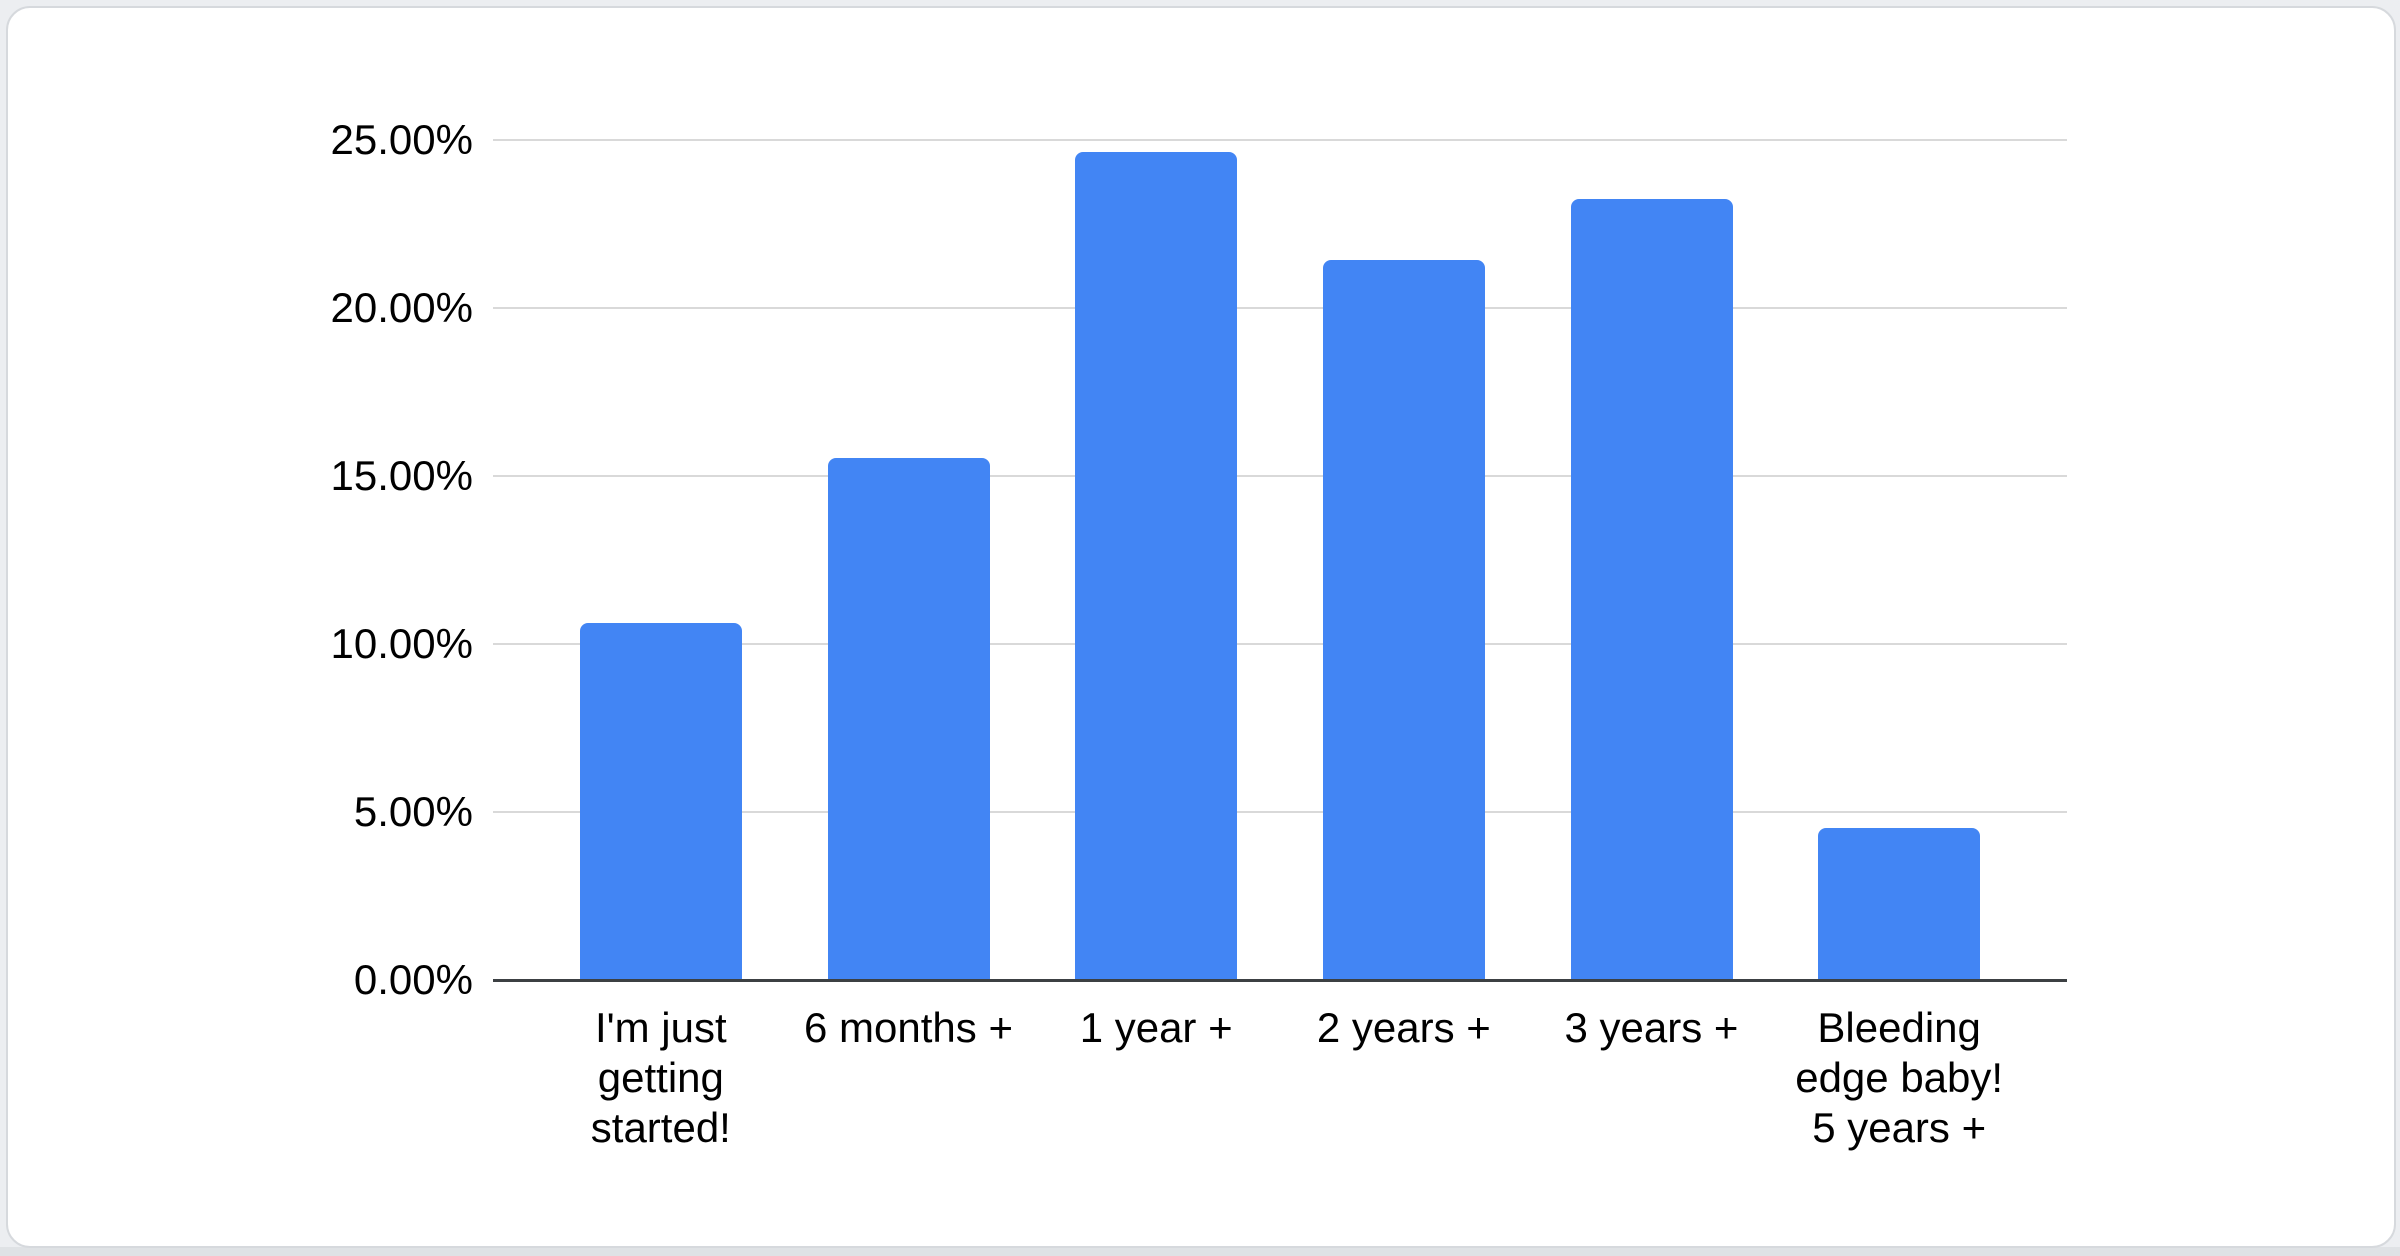 The width and height of the screenshot is (2400, 1256). What do you see at coordinates (1200, 1251) in the screenshot?
I see `page-bottom-strip` at bounding box center [1200, 1251].